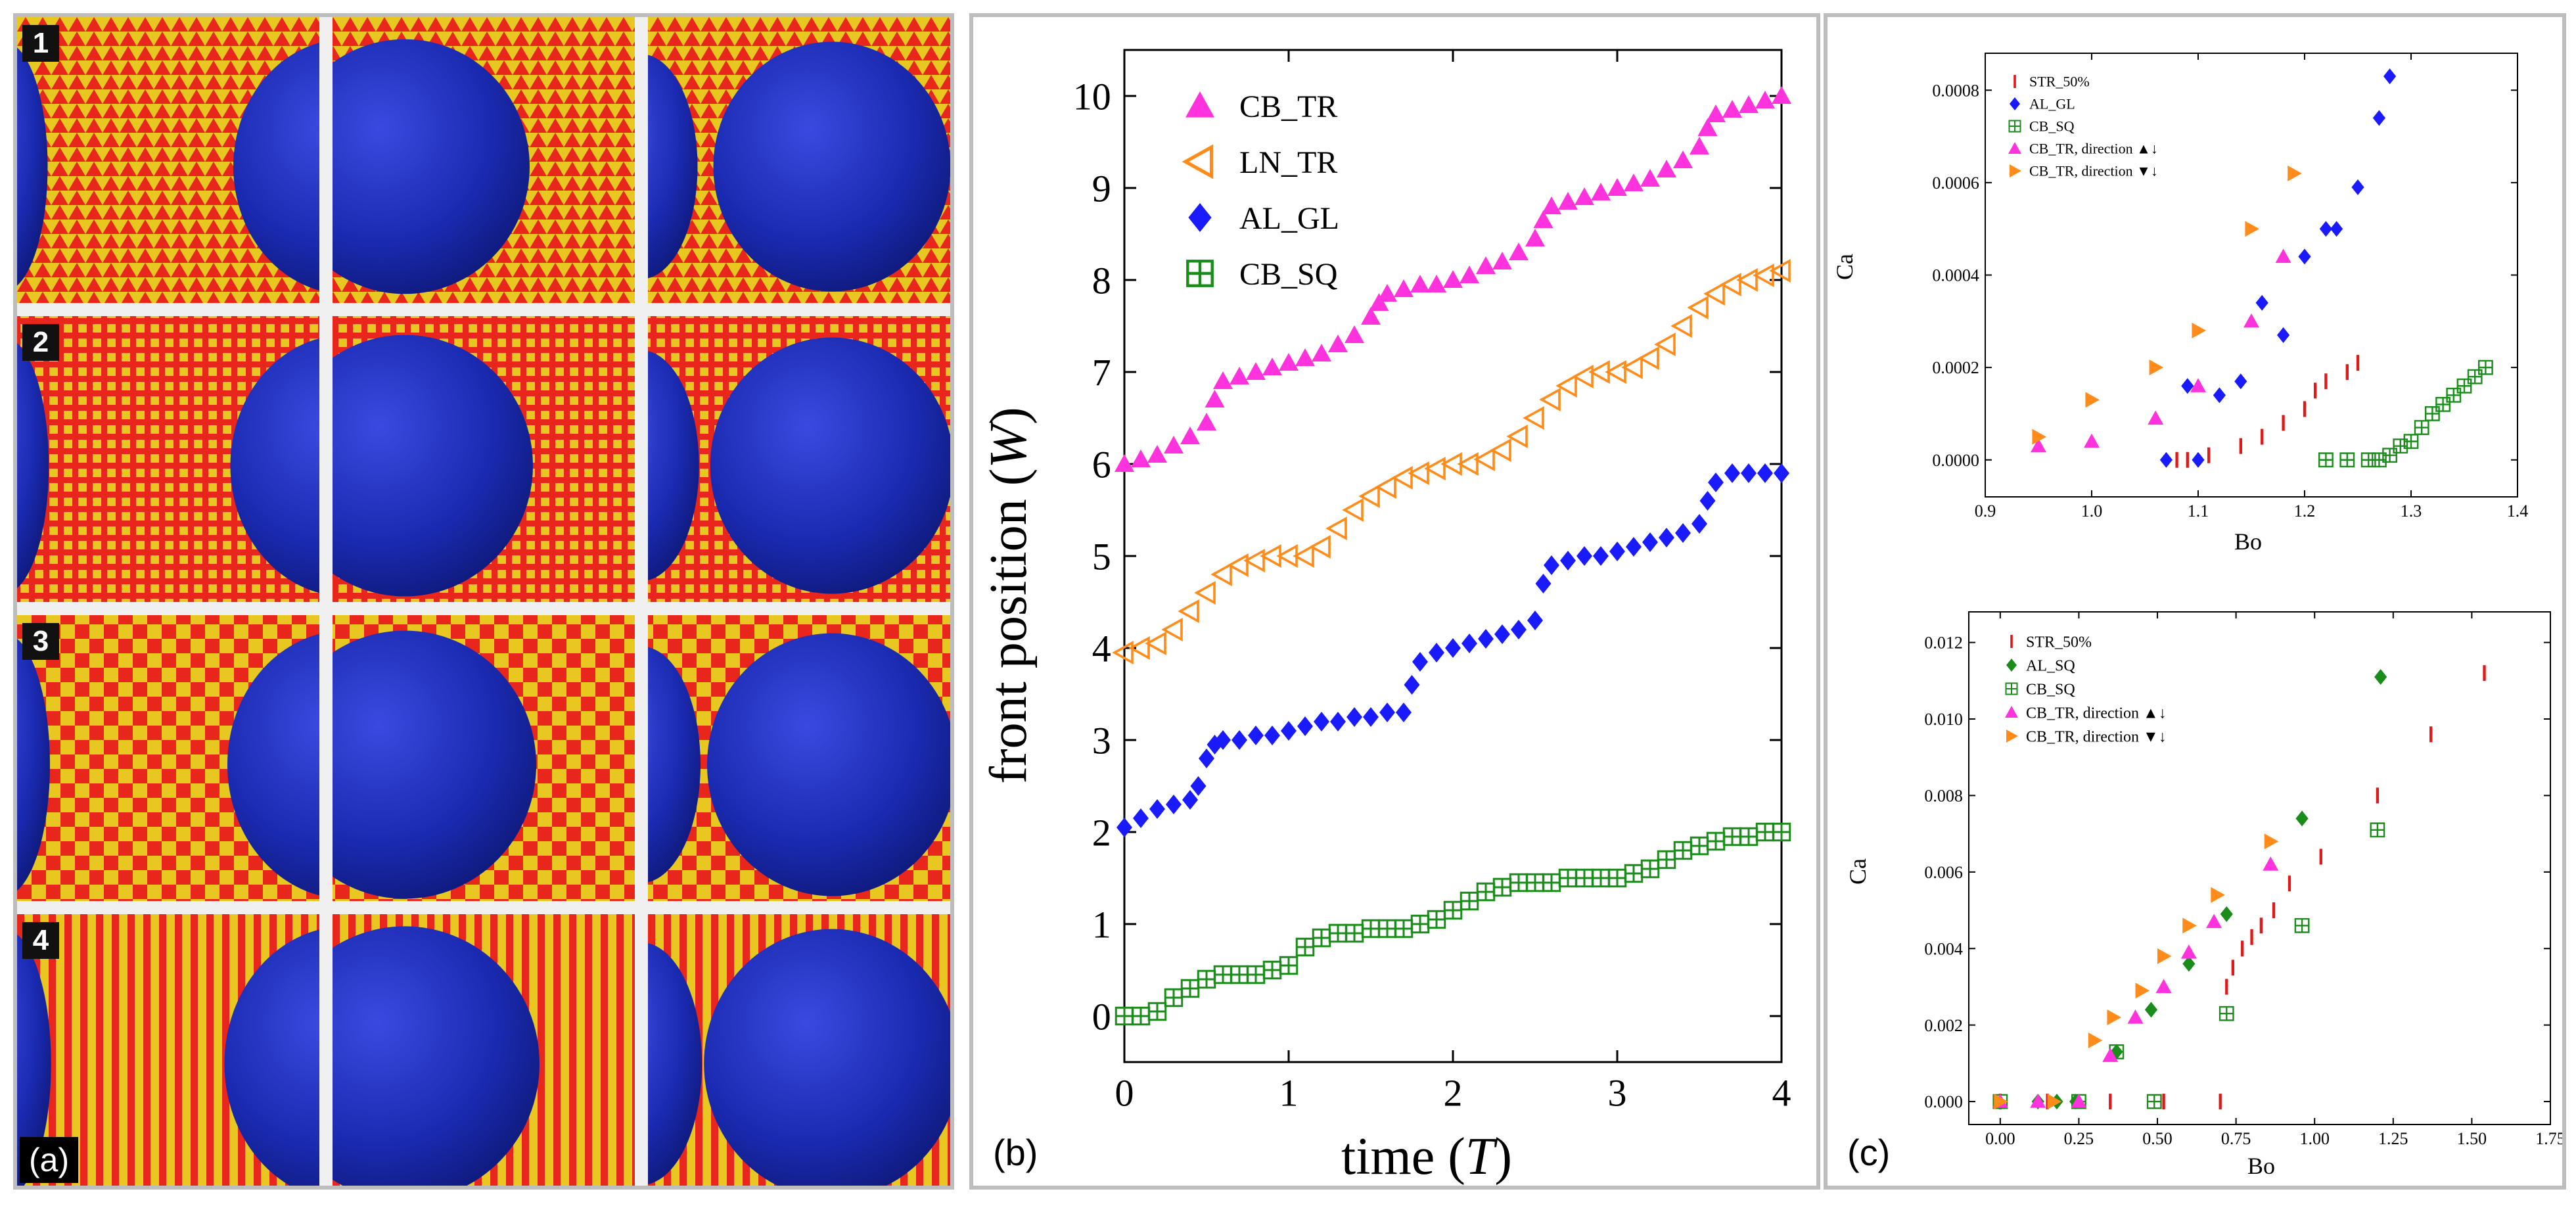  I want to click on c-top-legend-label: STR_50%, so click(2059, 82).